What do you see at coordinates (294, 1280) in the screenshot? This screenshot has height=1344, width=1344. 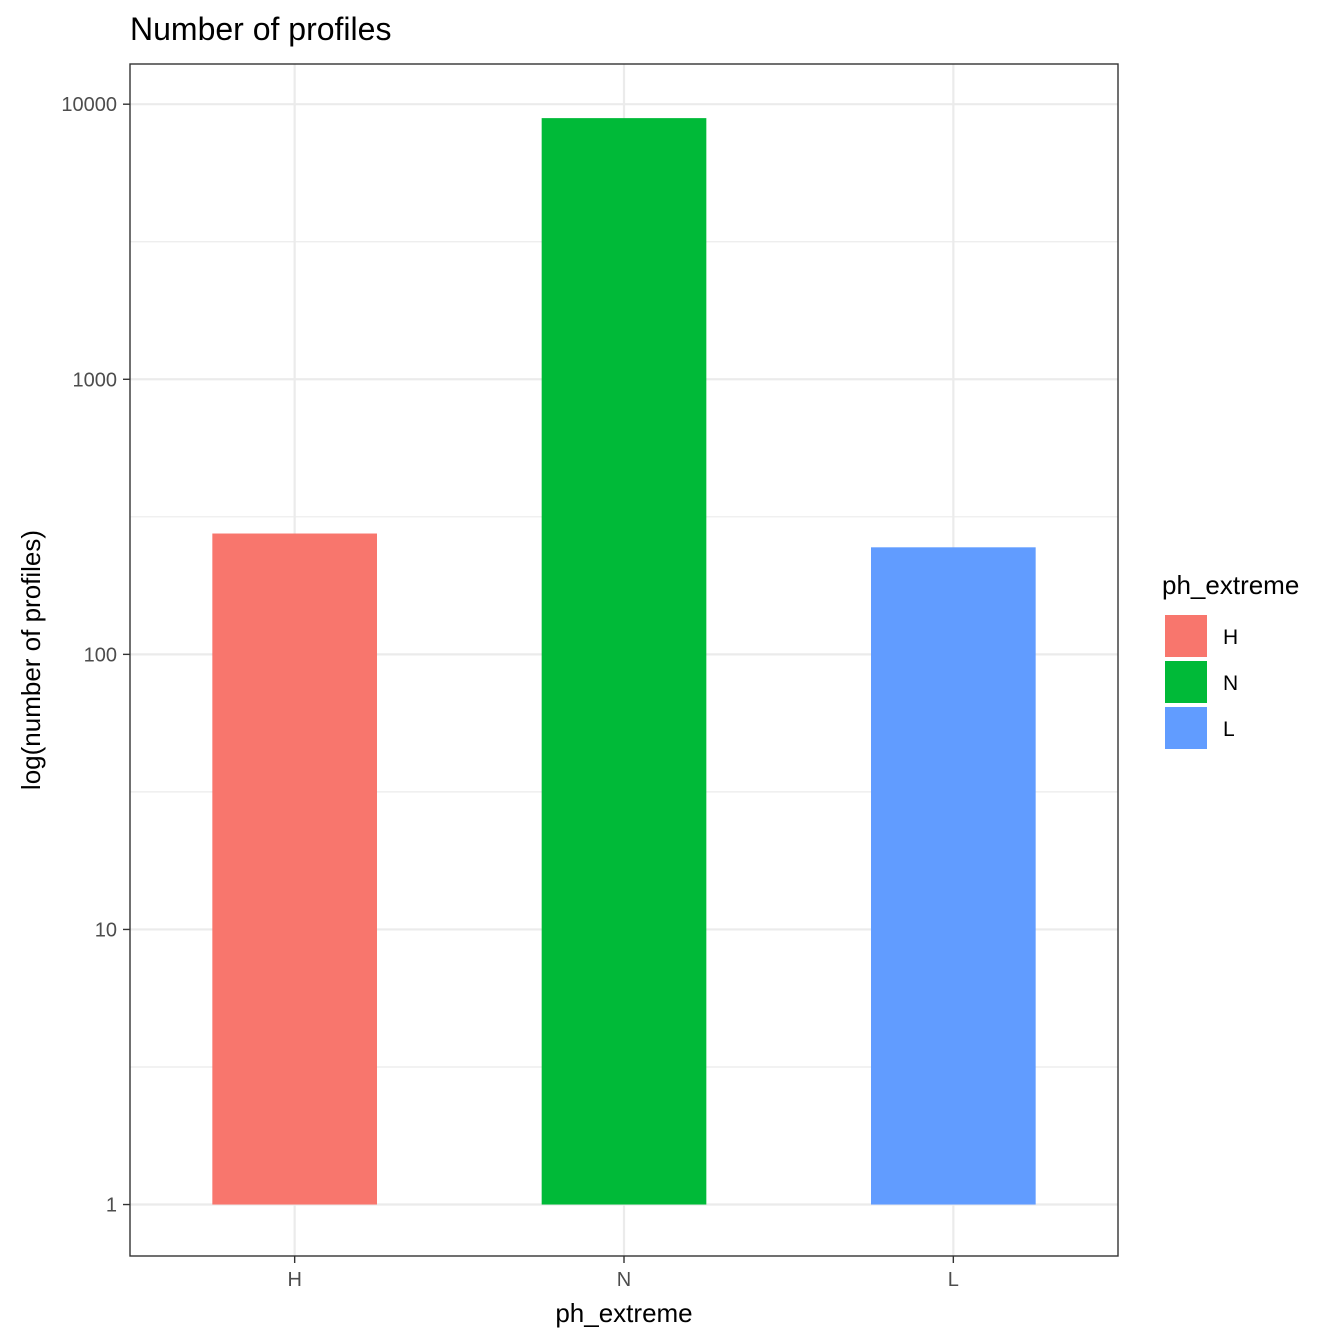 I see `x-tick-label: H` at bounding box center [294, 1280].